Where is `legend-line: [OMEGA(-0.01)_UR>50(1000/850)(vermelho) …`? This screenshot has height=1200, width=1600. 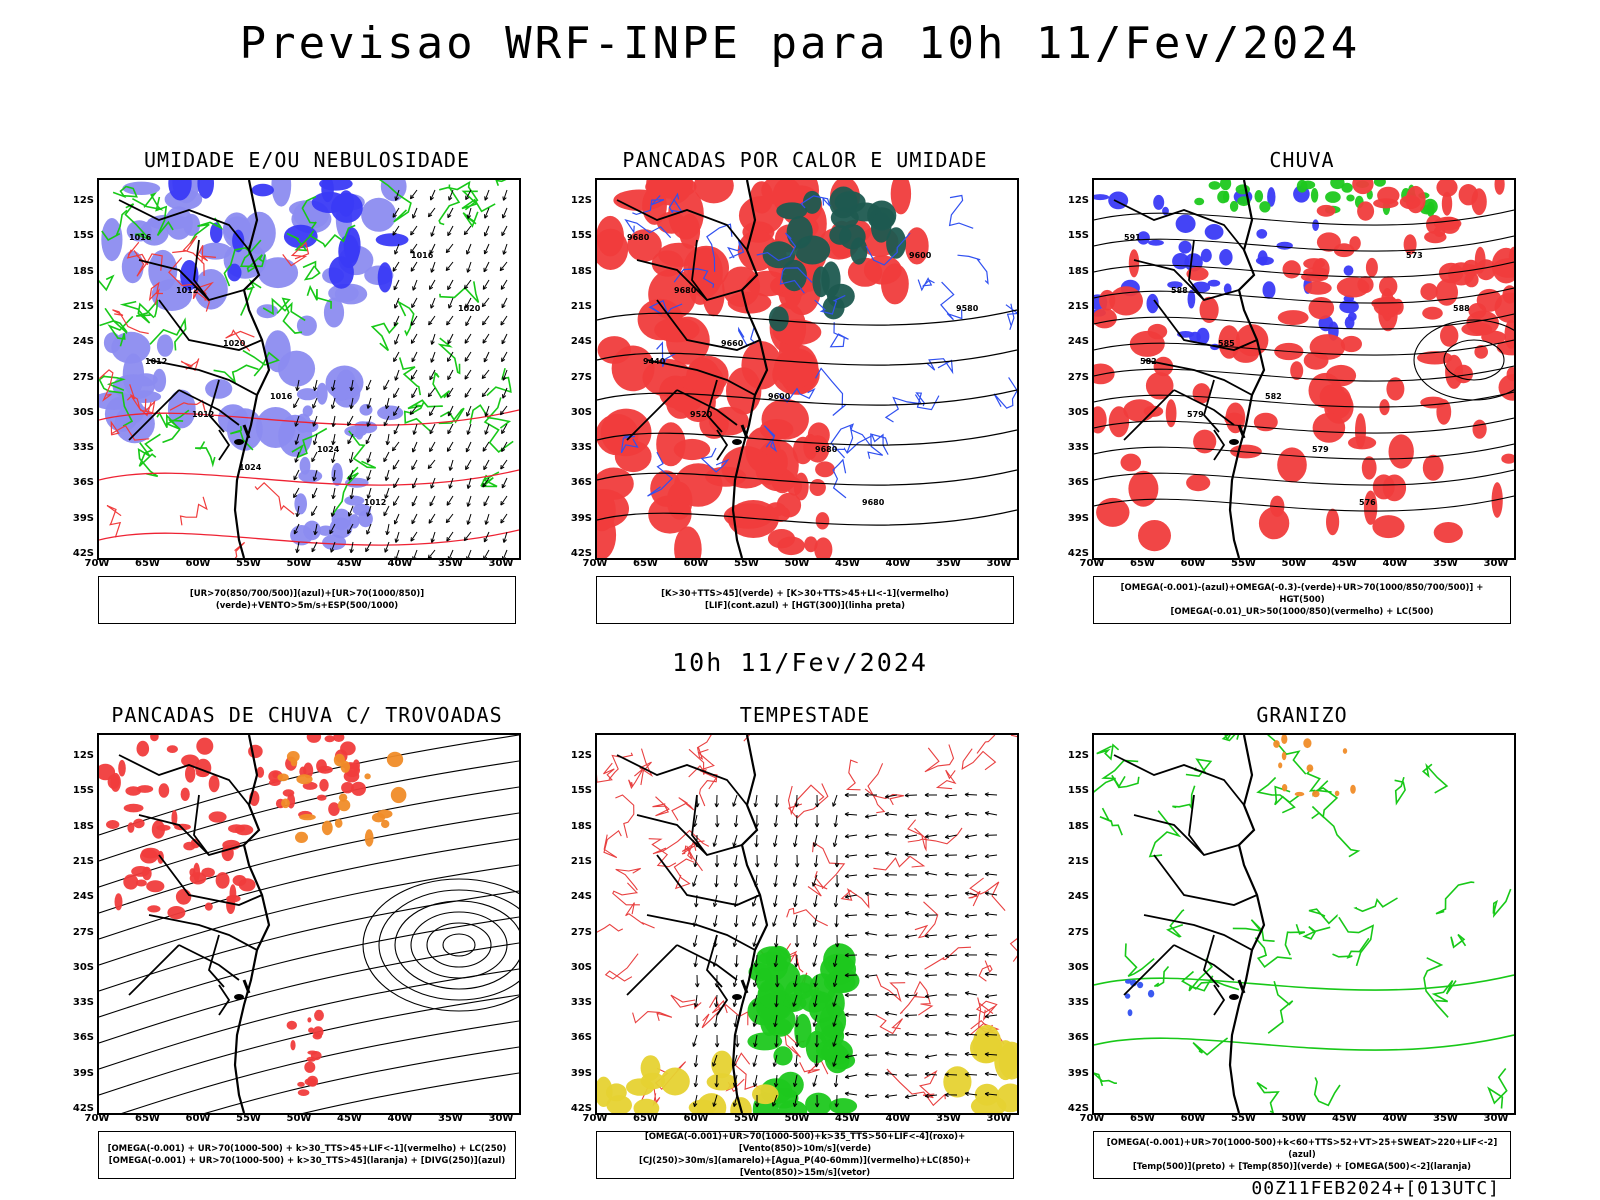 legend-line: [OMEGA(-0.01)_UR>50(1000/850)(vermelho) … is located at coordinates (1302, 612).